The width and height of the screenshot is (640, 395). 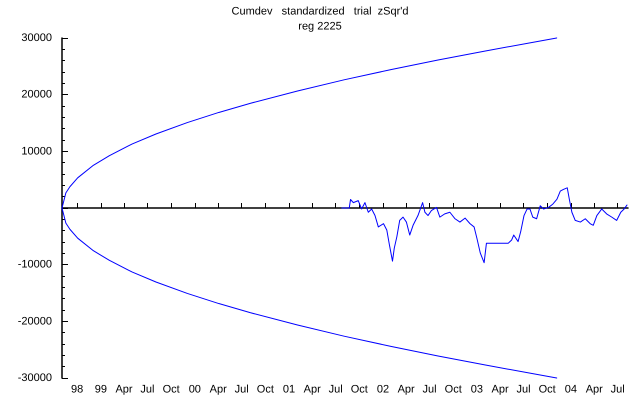 I want to click on x-tick-label: 99, so click(x=100, y=389).